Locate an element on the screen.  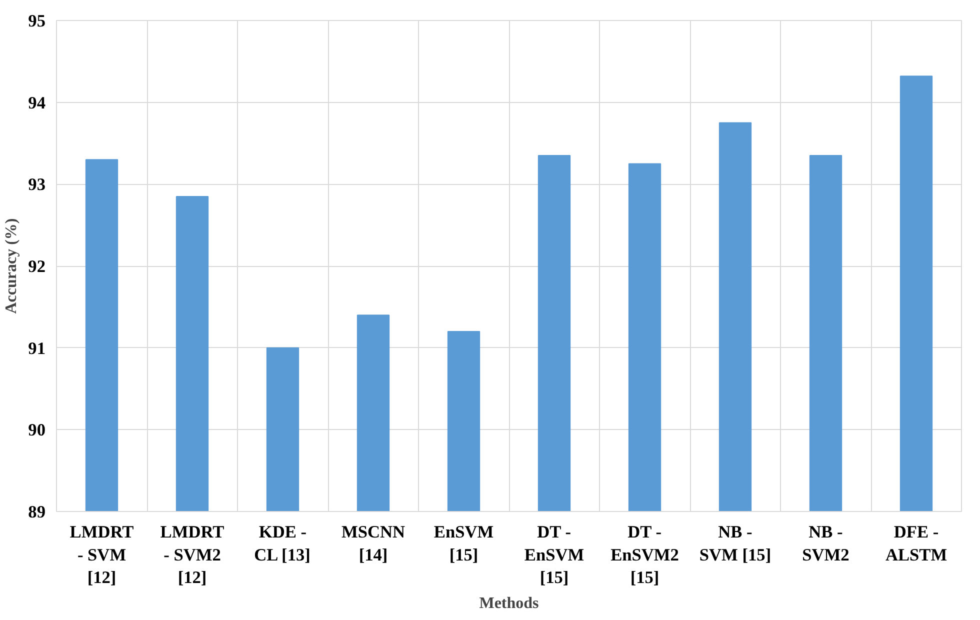
x-tick-label: DT - EnSVM [15] is located at coordinates (554, 555).